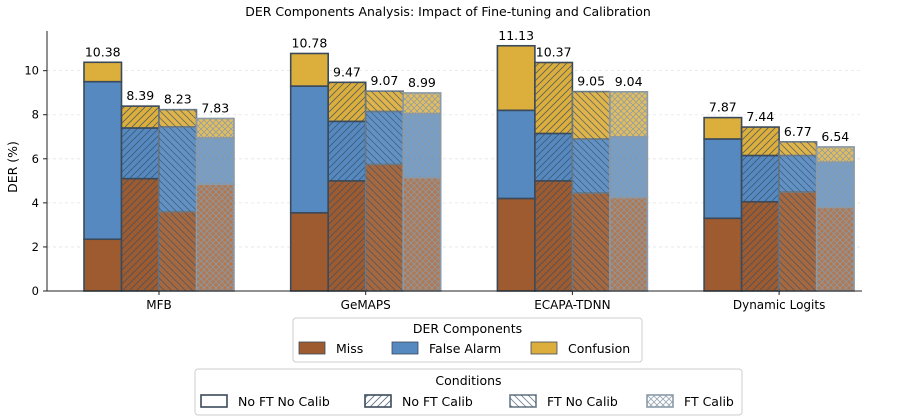  I want to click on y-tick-label: 2, so click(35, 247).